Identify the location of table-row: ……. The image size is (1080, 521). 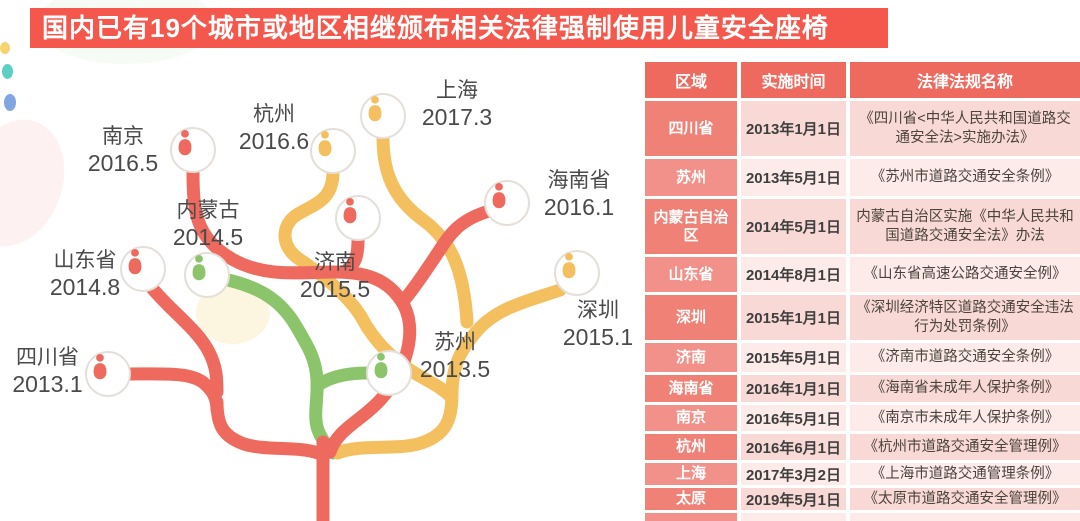
(862, 517).